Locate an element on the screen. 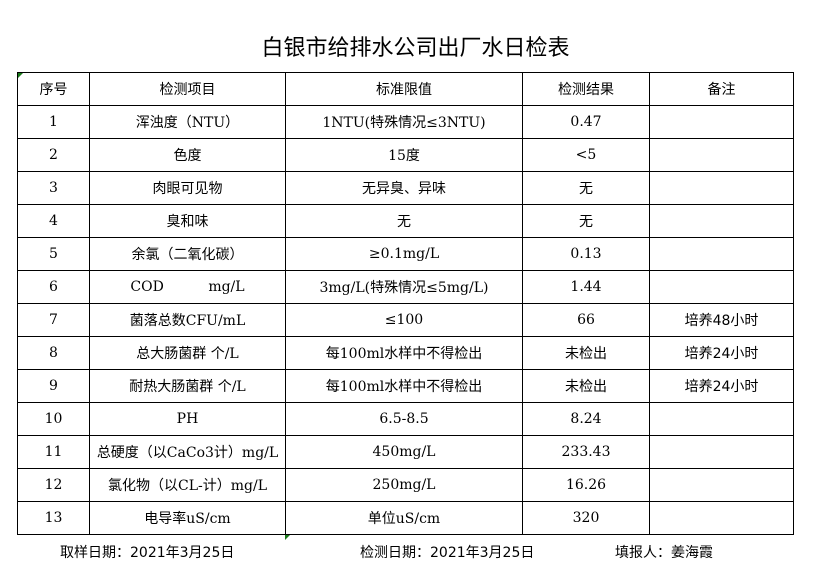 This screenshot has width=831, height=580. table-cell: 8 is located at coordinates (53, 353).